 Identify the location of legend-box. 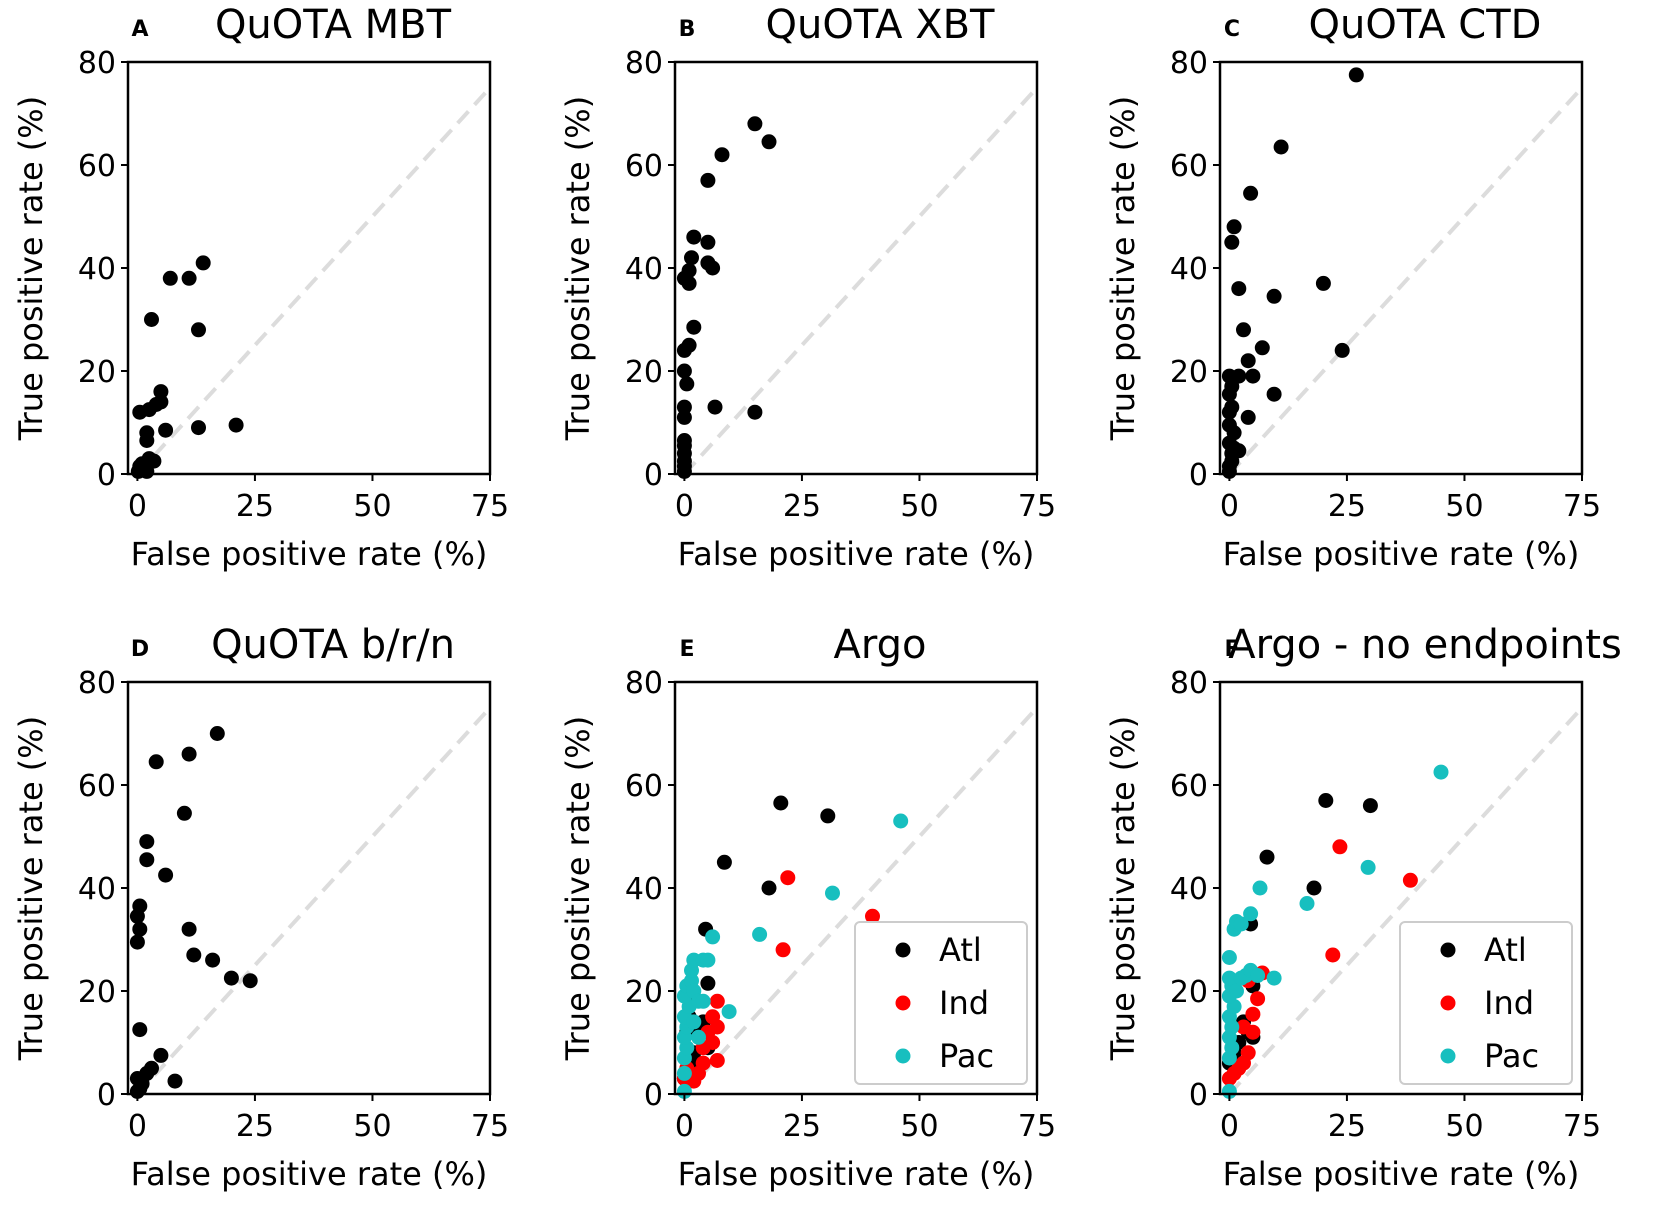
(941, 1003).